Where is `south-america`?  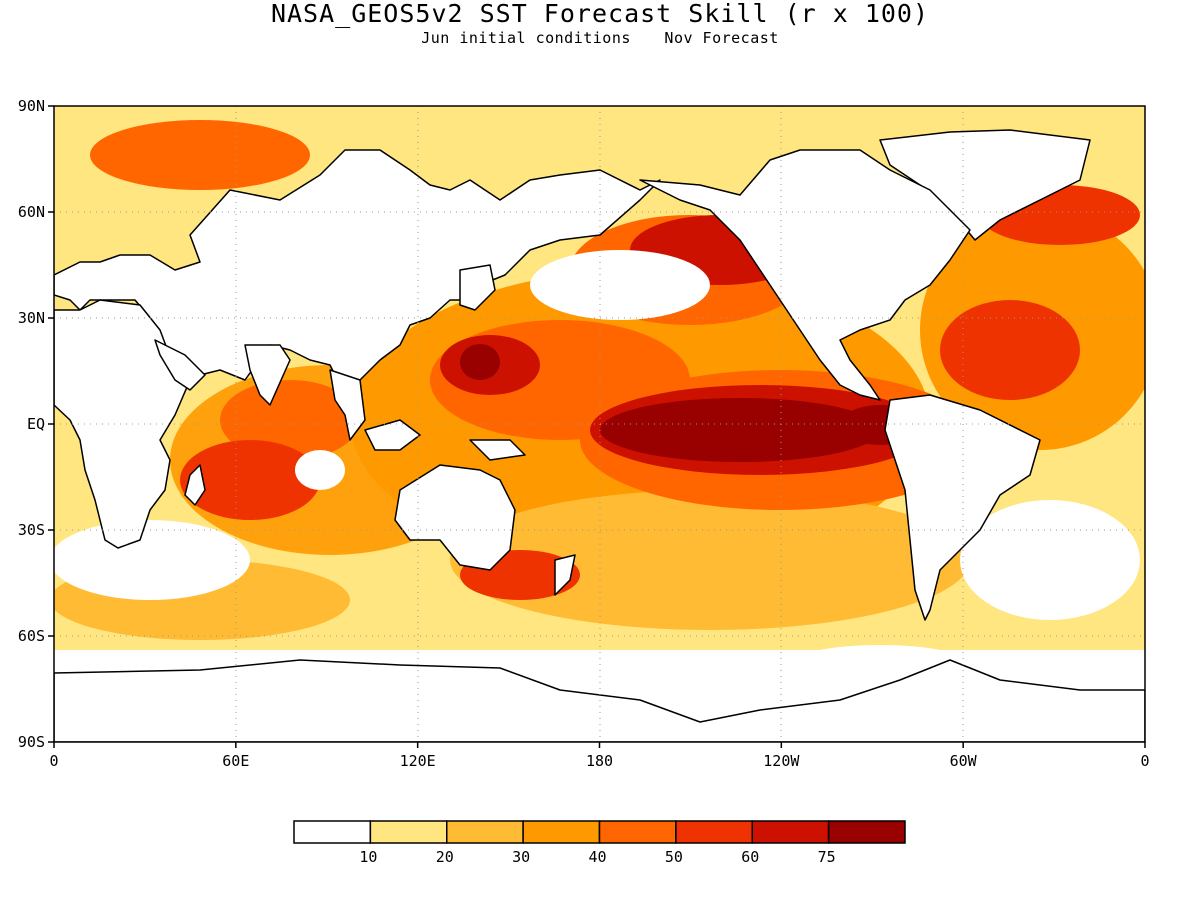
south-america is located at coordinates (962, 507).